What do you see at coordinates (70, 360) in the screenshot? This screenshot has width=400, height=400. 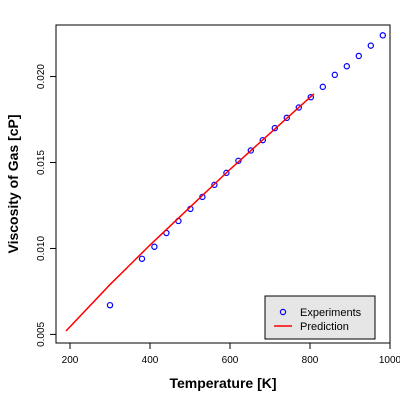 I see `x-tick-label: 200` at bounding box center [70, 360].